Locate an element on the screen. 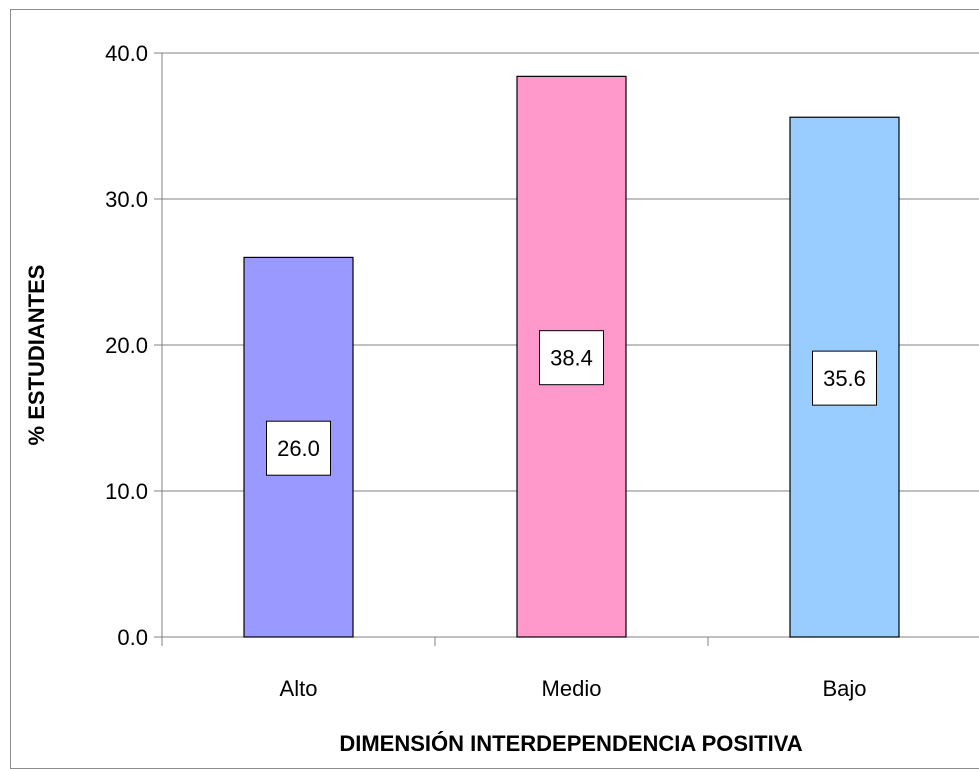 The width and height of the screenshot is (979, 769). data-label: 35.6 is located at coordinates (844, 378).